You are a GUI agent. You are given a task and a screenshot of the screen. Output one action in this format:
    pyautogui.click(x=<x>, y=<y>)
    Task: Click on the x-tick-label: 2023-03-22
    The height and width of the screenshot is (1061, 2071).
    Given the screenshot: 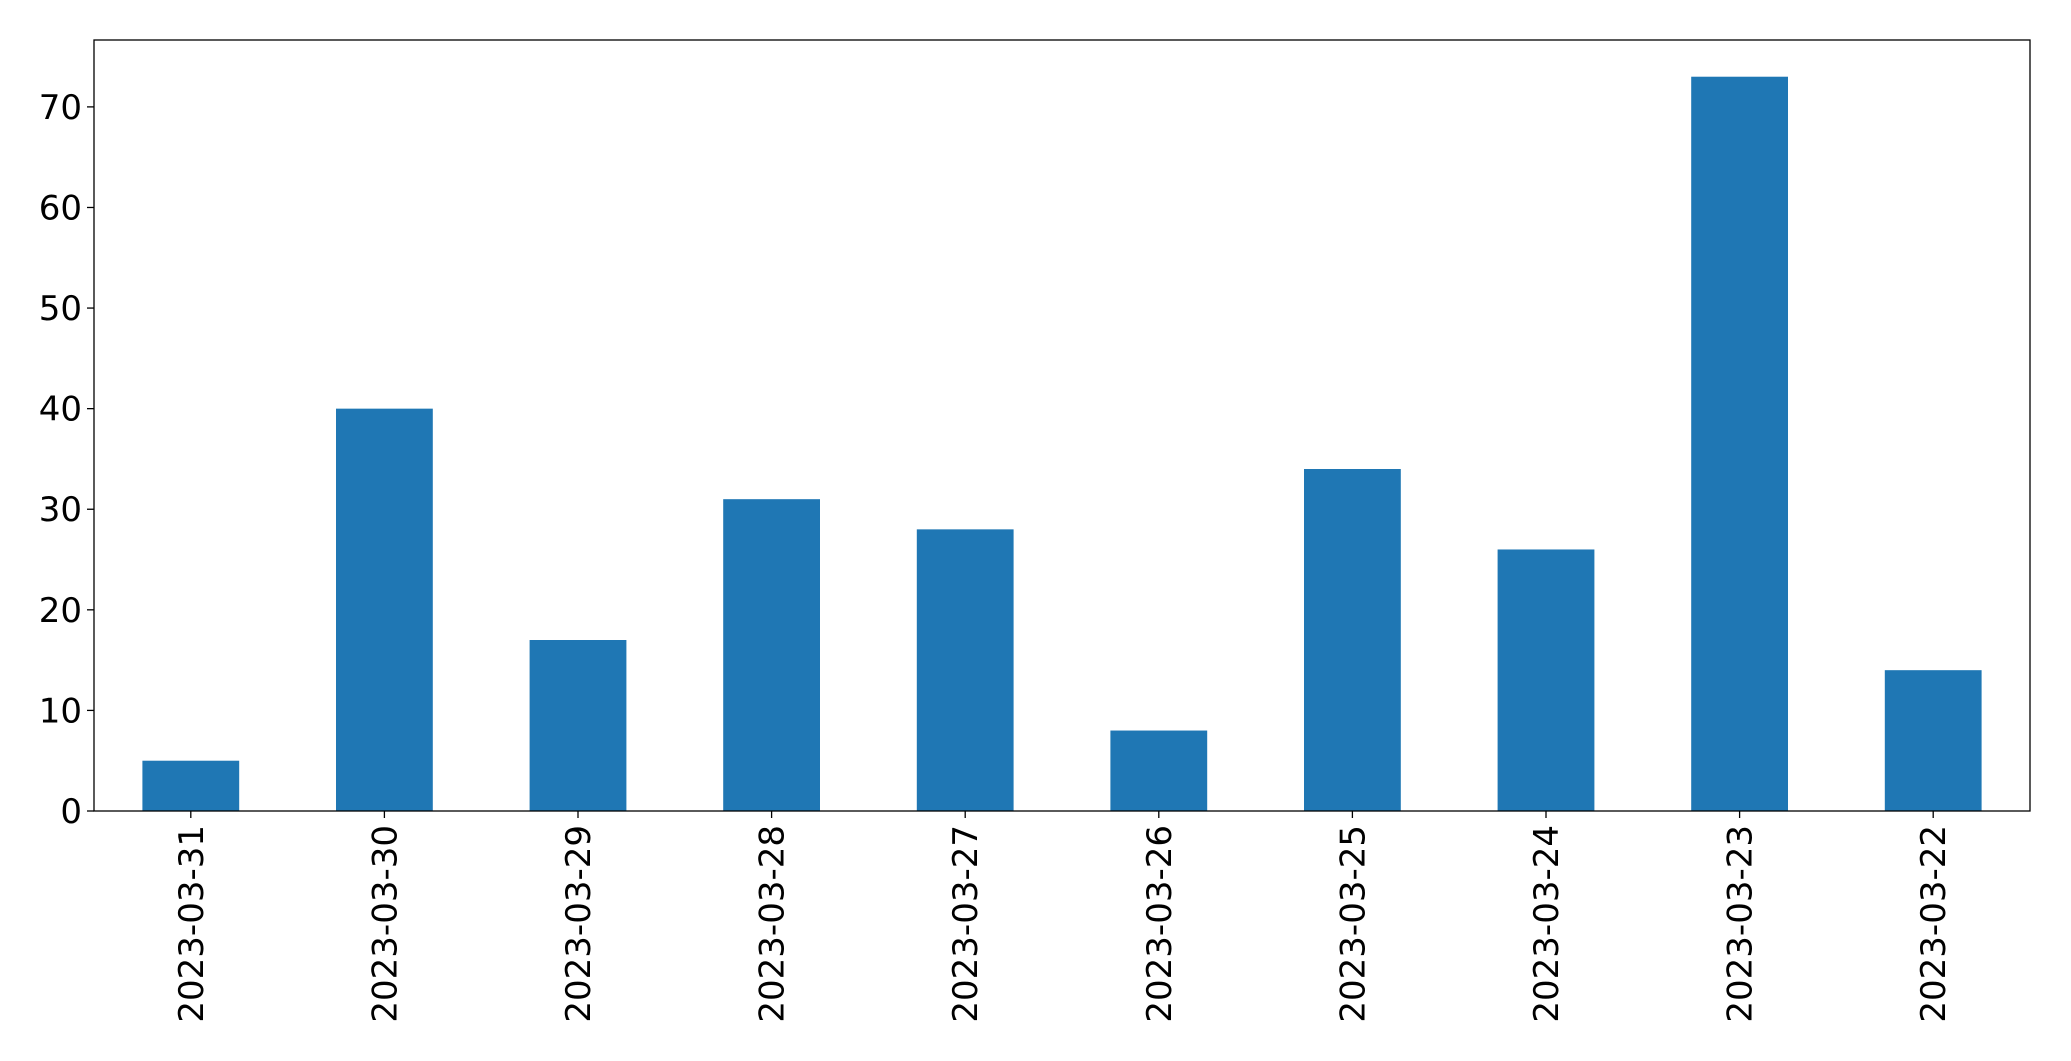 What is the action you would take?
    pyautogui.click(x=1934, y=924)
    